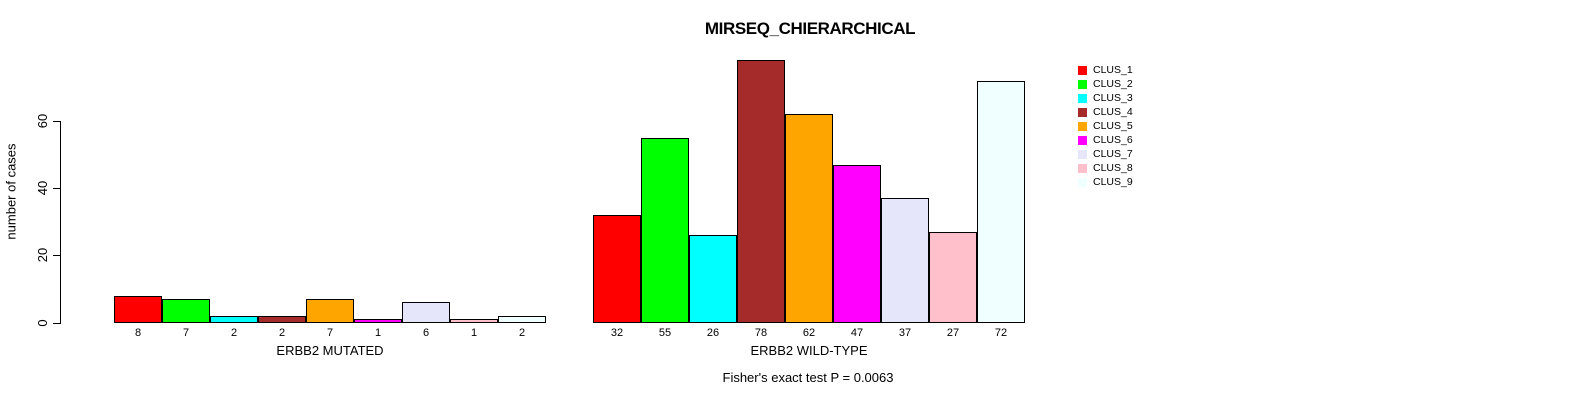 The height and width of the screenshot is (400, 1590). Describe the element at coordinates (665, 333) in the screenshot. I see `bar-value-label: 55` at that location.